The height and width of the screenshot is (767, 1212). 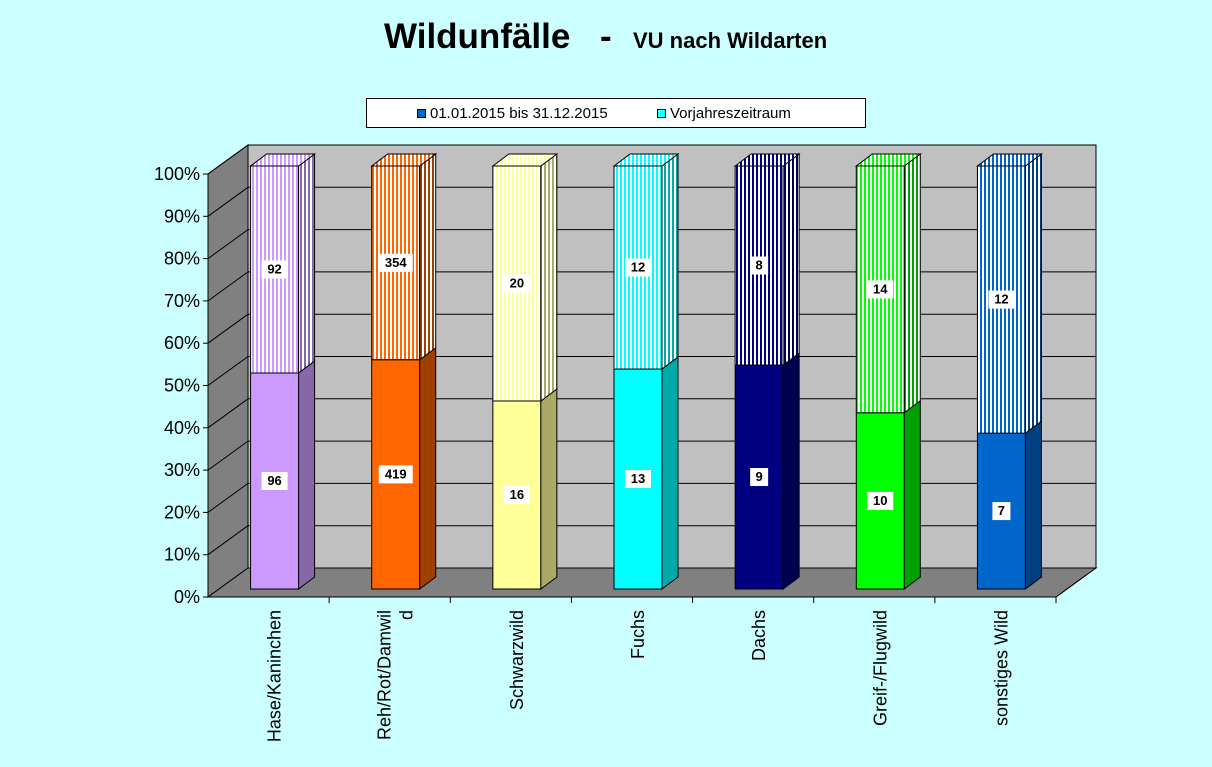 I want to click on data-label-current-4: 9, so click(x=759, y=476).